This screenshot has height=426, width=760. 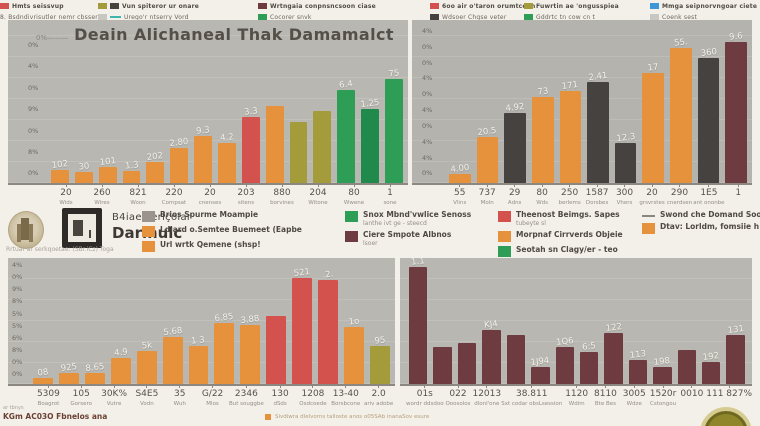 What do you see at coordinates (138, 195) in the screenshot?
I see `x-tick: 821 Woon` at bounding box center [138, 195].